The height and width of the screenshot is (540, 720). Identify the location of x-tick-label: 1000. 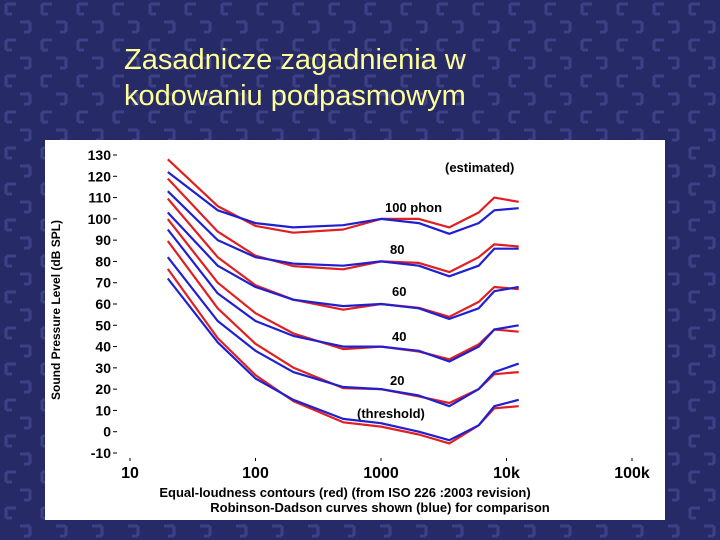
(381, 473).